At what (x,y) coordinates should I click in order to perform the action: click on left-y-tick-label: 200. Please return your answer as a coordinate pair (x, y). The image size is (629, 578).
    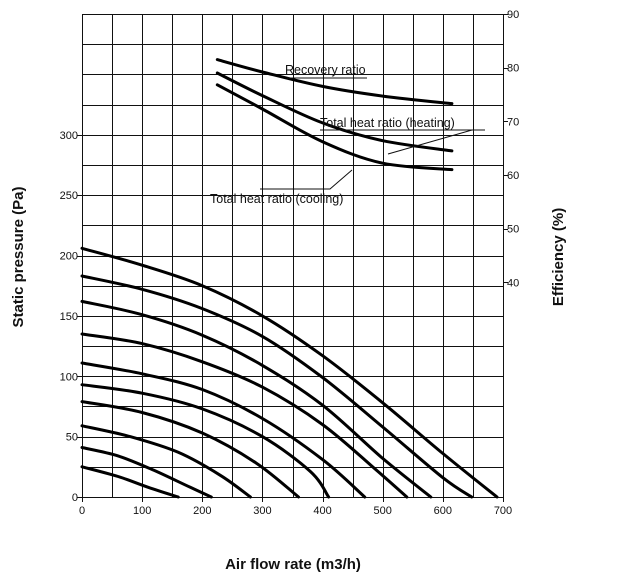
    Looking at the image, I should click on (69, 257).